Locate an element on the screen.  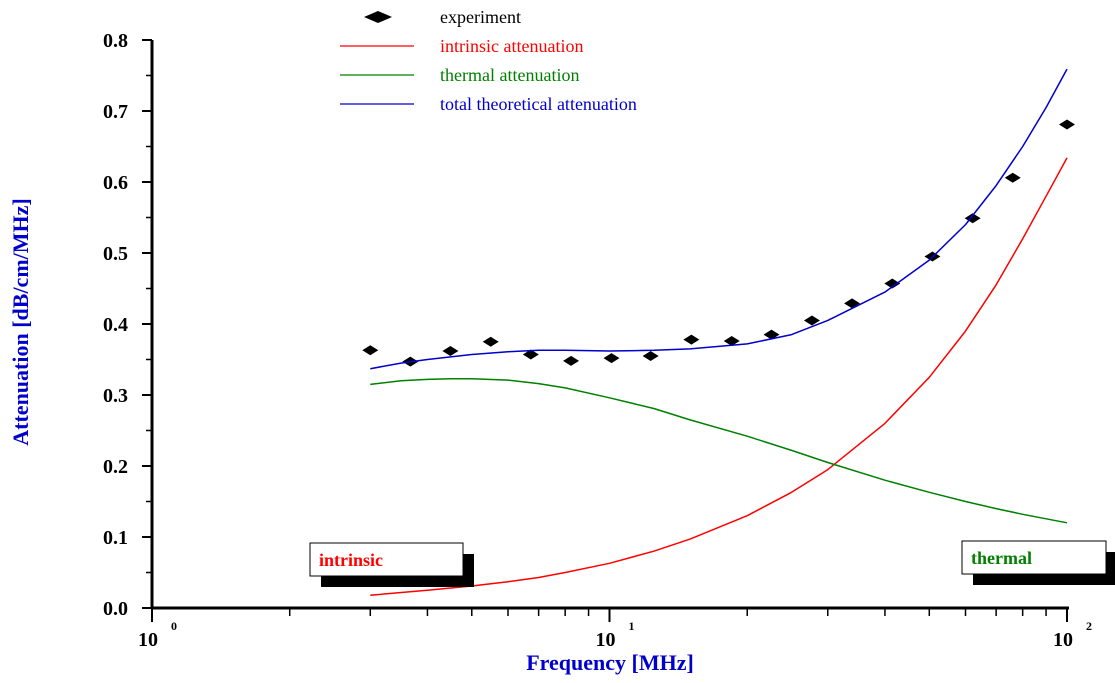
legend-marker-experiment is located at coordinates (378, 17).